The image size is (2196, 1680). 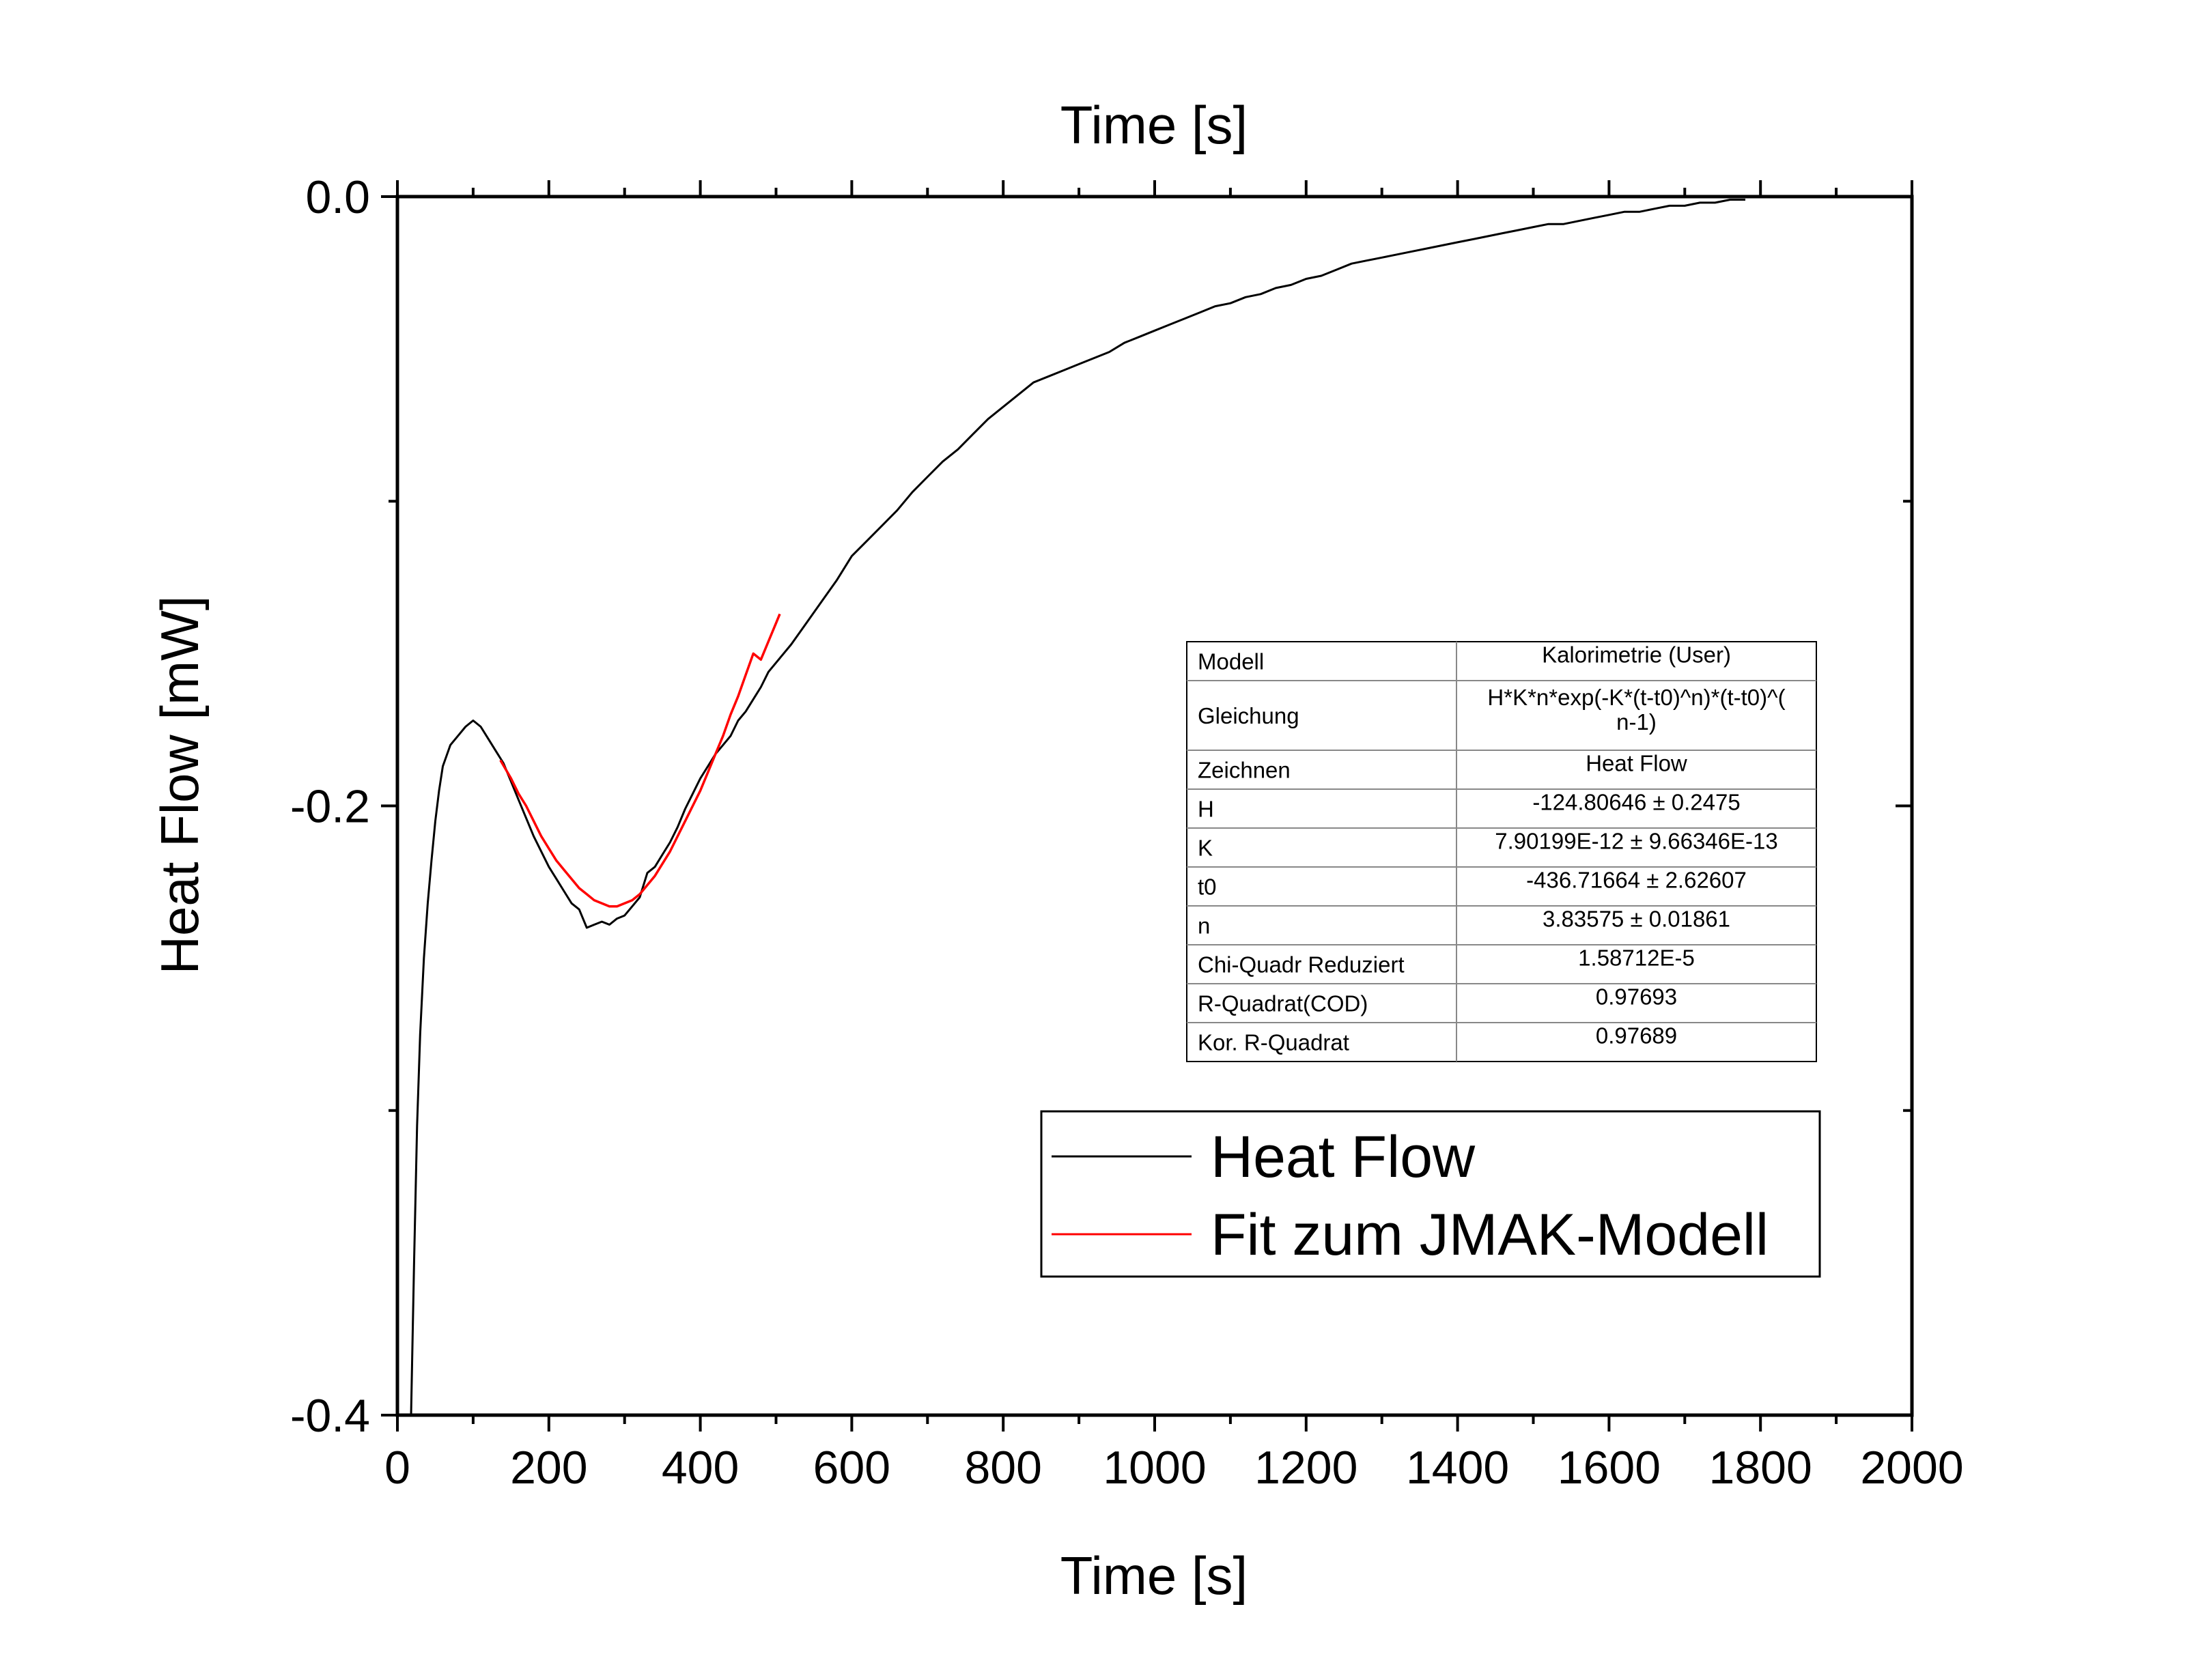 What do you see at coordinates (1248, 715) in the screenshot?
I see `table-cell-label: Gleichung` at bounding box center [1248, 715].